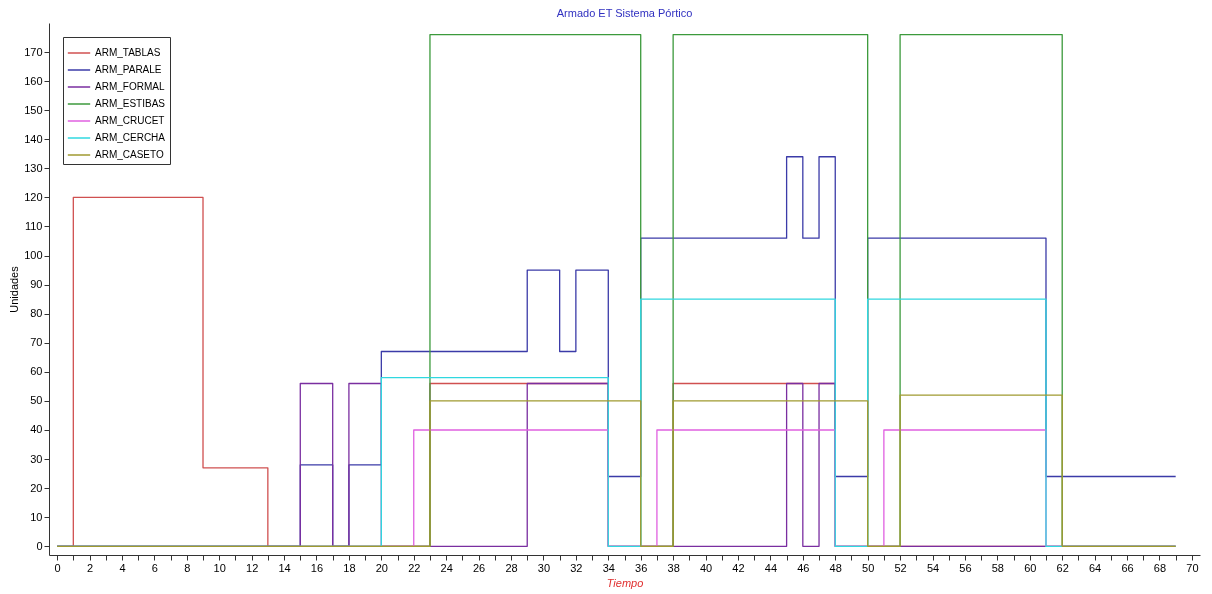  Describe the element at coordinates (511, 567) in the screenshot. I see `x-tick-label: 28` at that location.